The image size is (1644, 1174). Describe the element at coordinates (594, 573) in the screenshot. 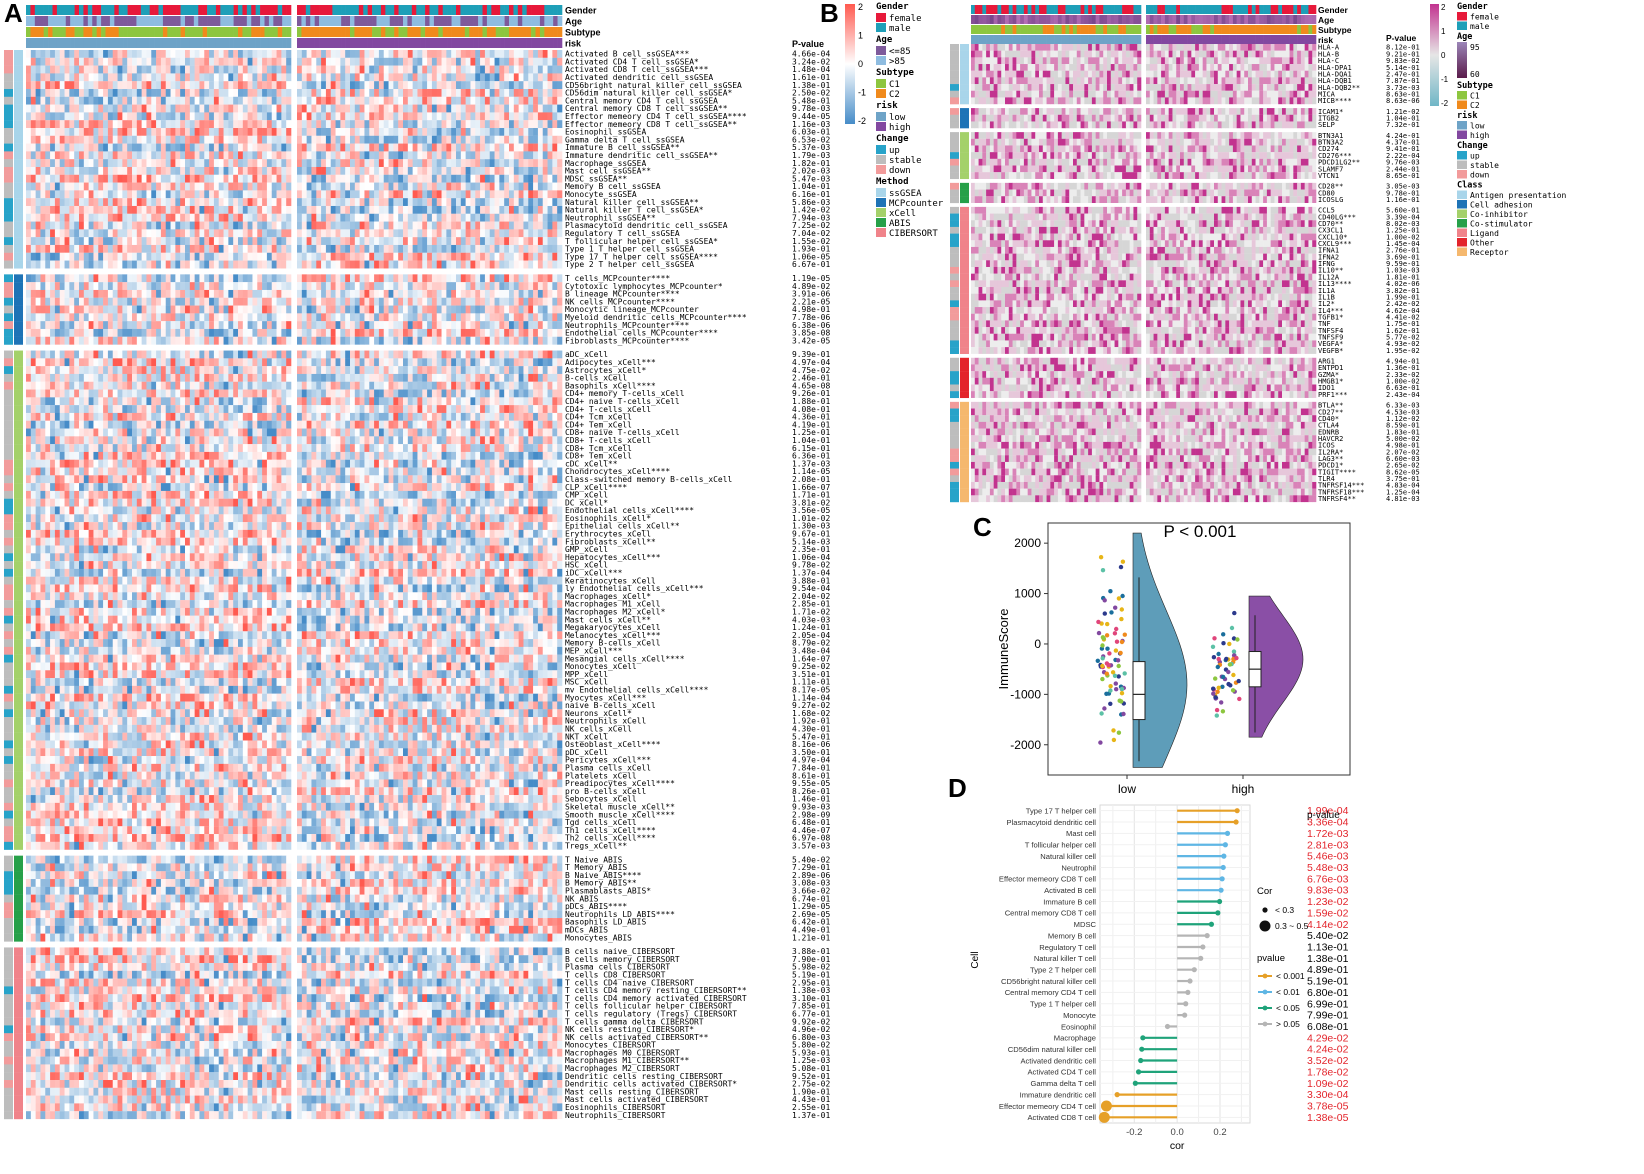

I see `row-label: iDC_xCell***` at that location.